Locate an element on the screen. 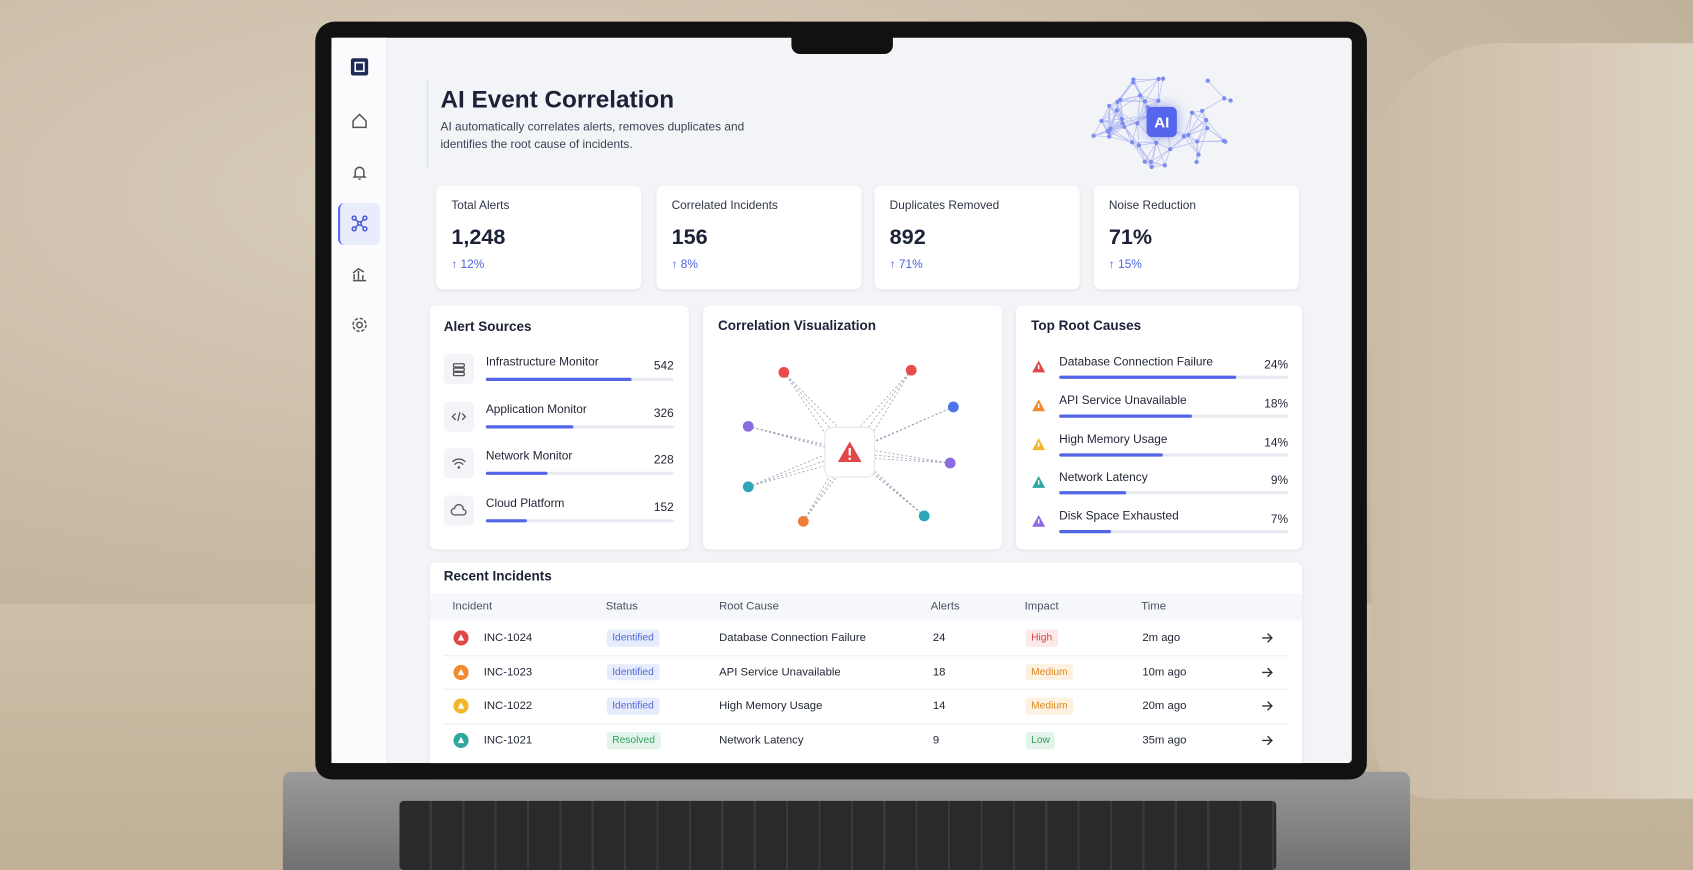 Image resolution: width=1693 pixels, height=870 pixels. stat-label: Total Alerts is located at coordinates (480, 206).